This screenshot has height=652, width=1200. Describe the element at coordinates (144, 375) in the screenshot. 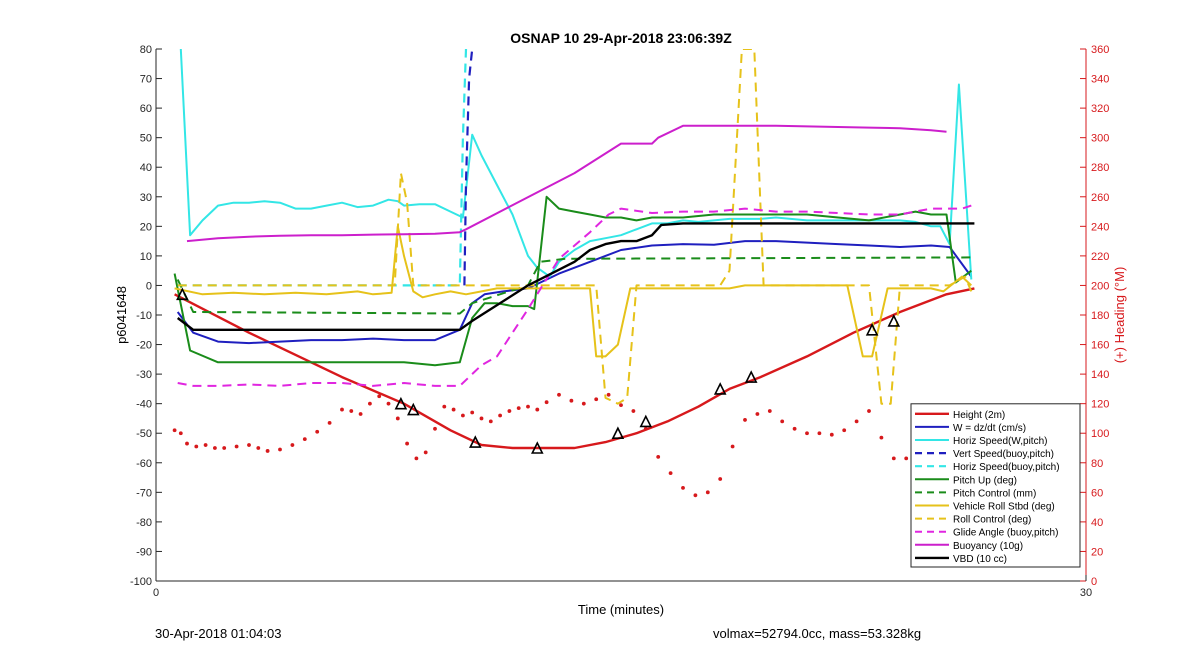

I see `y-tick-label-left: -30` at that location.